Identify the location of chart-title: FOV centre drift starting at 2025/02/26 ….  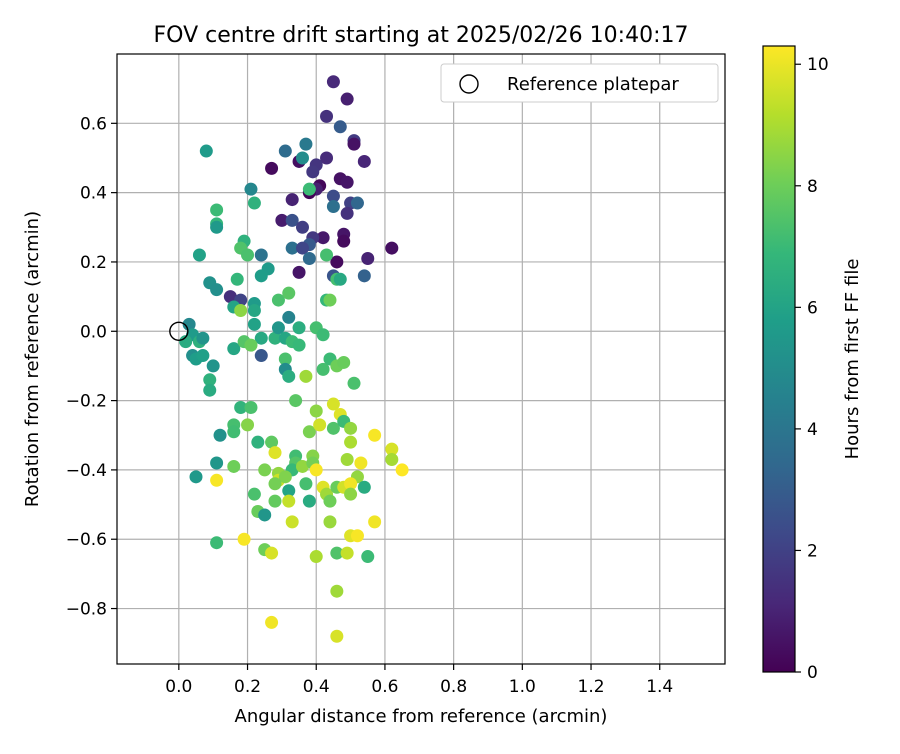
(421, 35).